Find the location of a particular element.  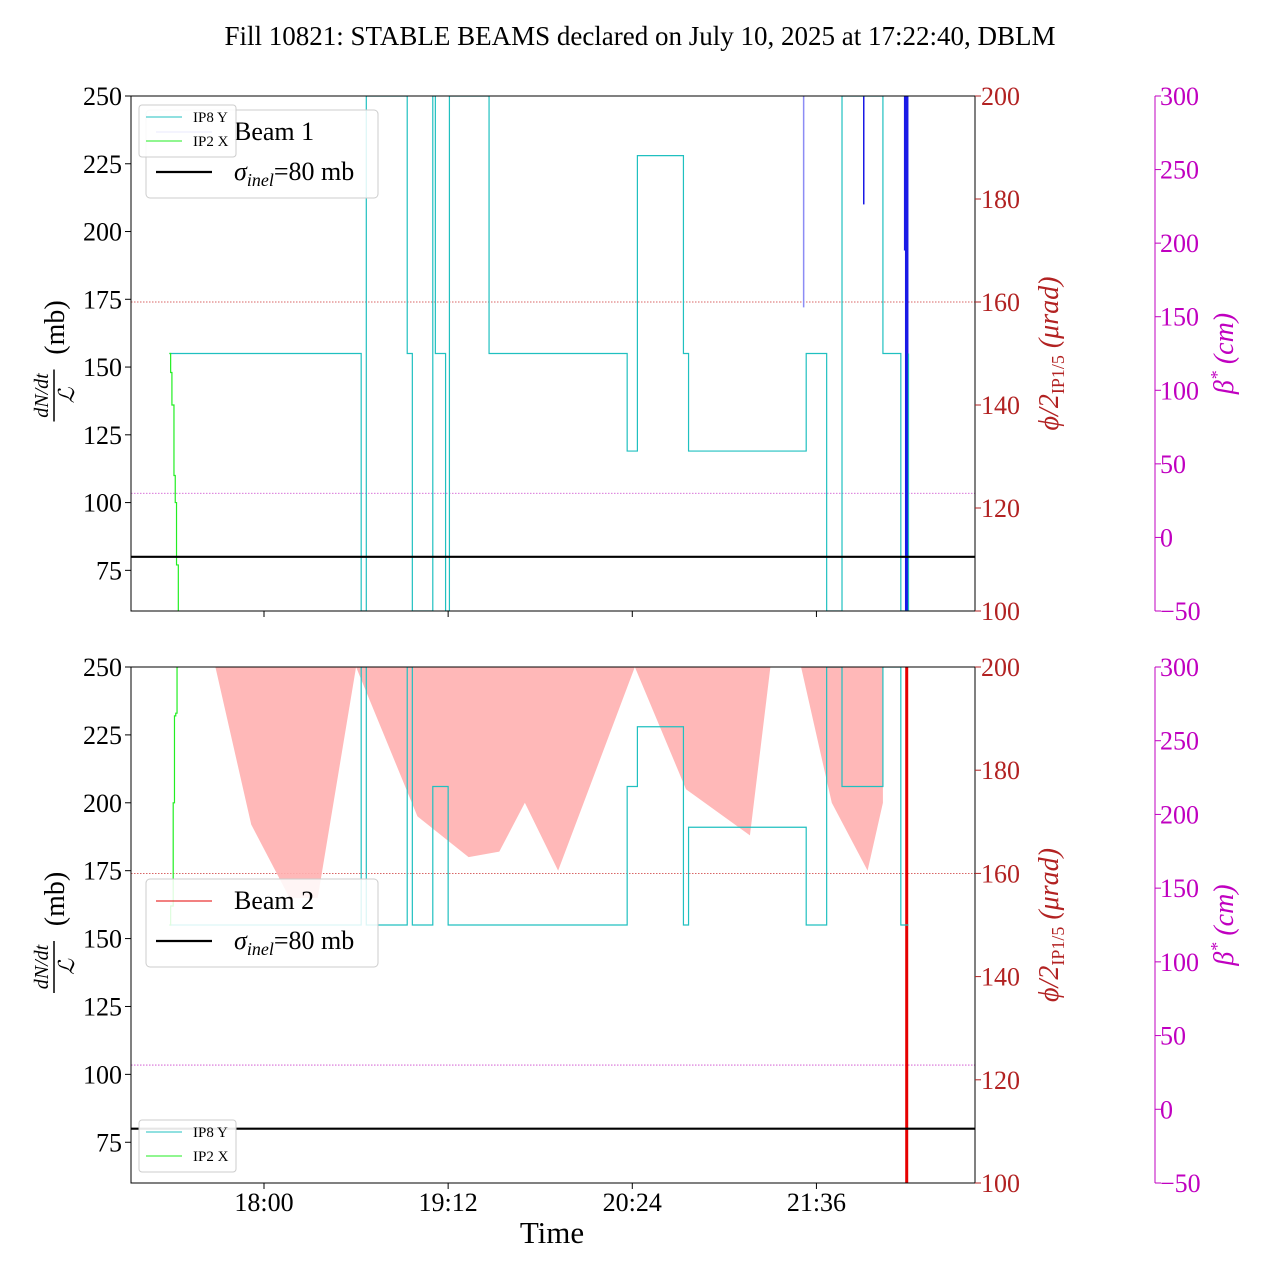

beam-2-envelope is located at coordinates (549, 782).